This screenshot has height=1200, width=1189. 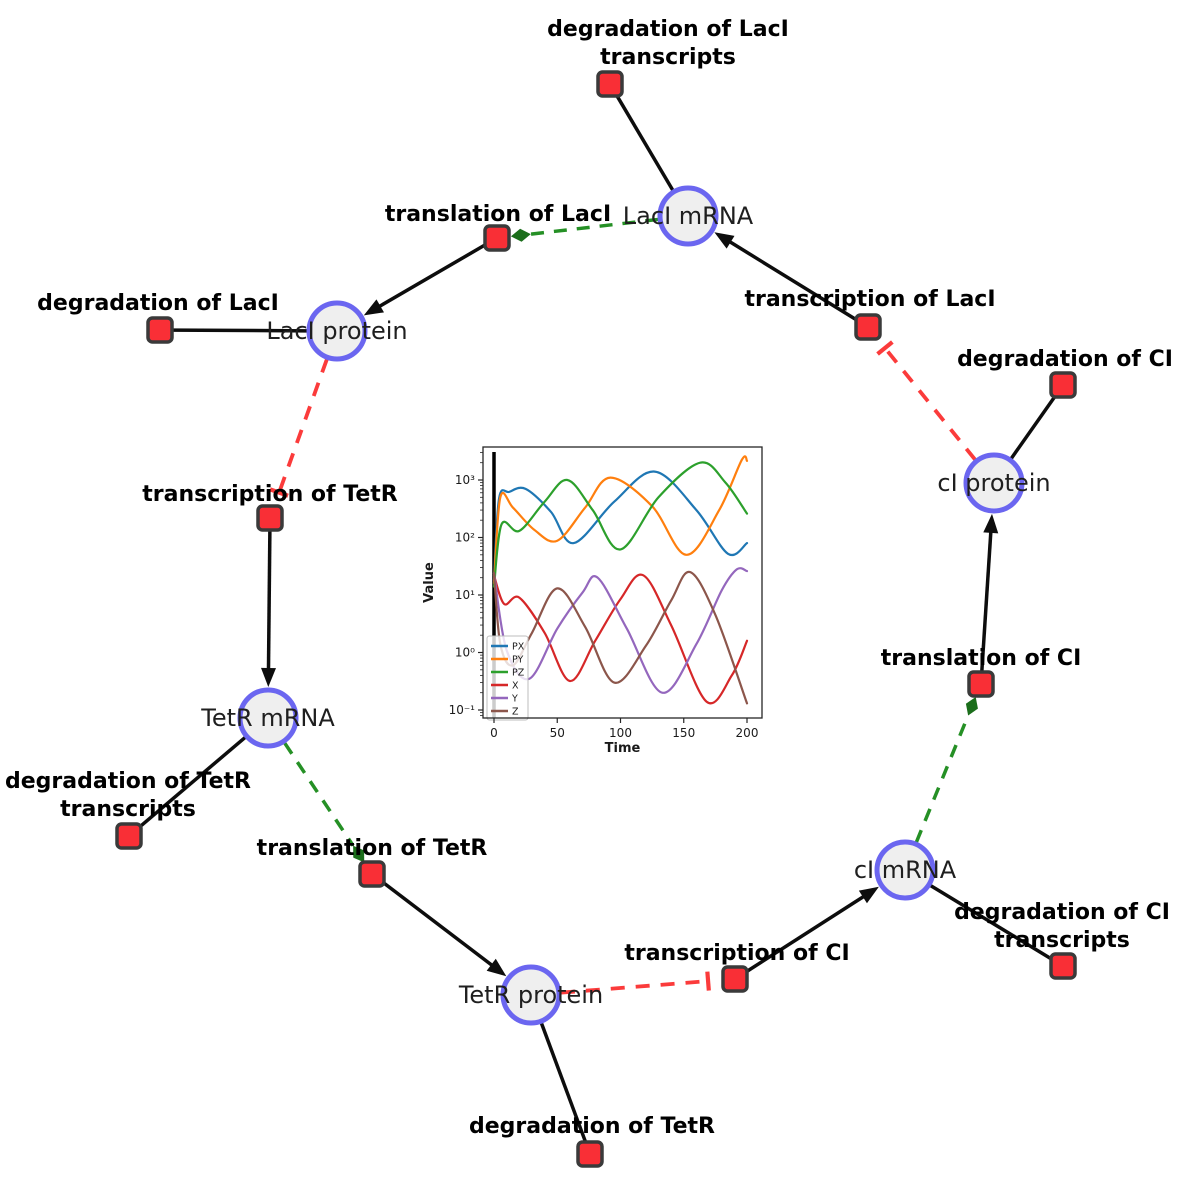 I want to click on x-tick-label: 50, so click(x=557, y=733).